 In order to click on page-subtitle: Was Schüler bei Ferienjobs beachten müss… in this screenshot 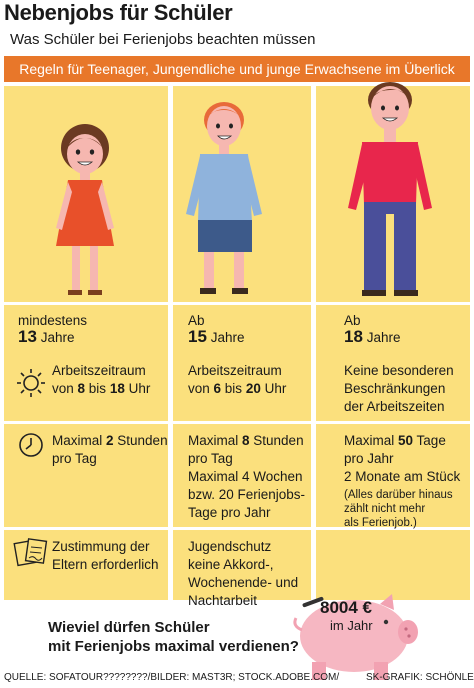, I will do `click(163, 39)`.